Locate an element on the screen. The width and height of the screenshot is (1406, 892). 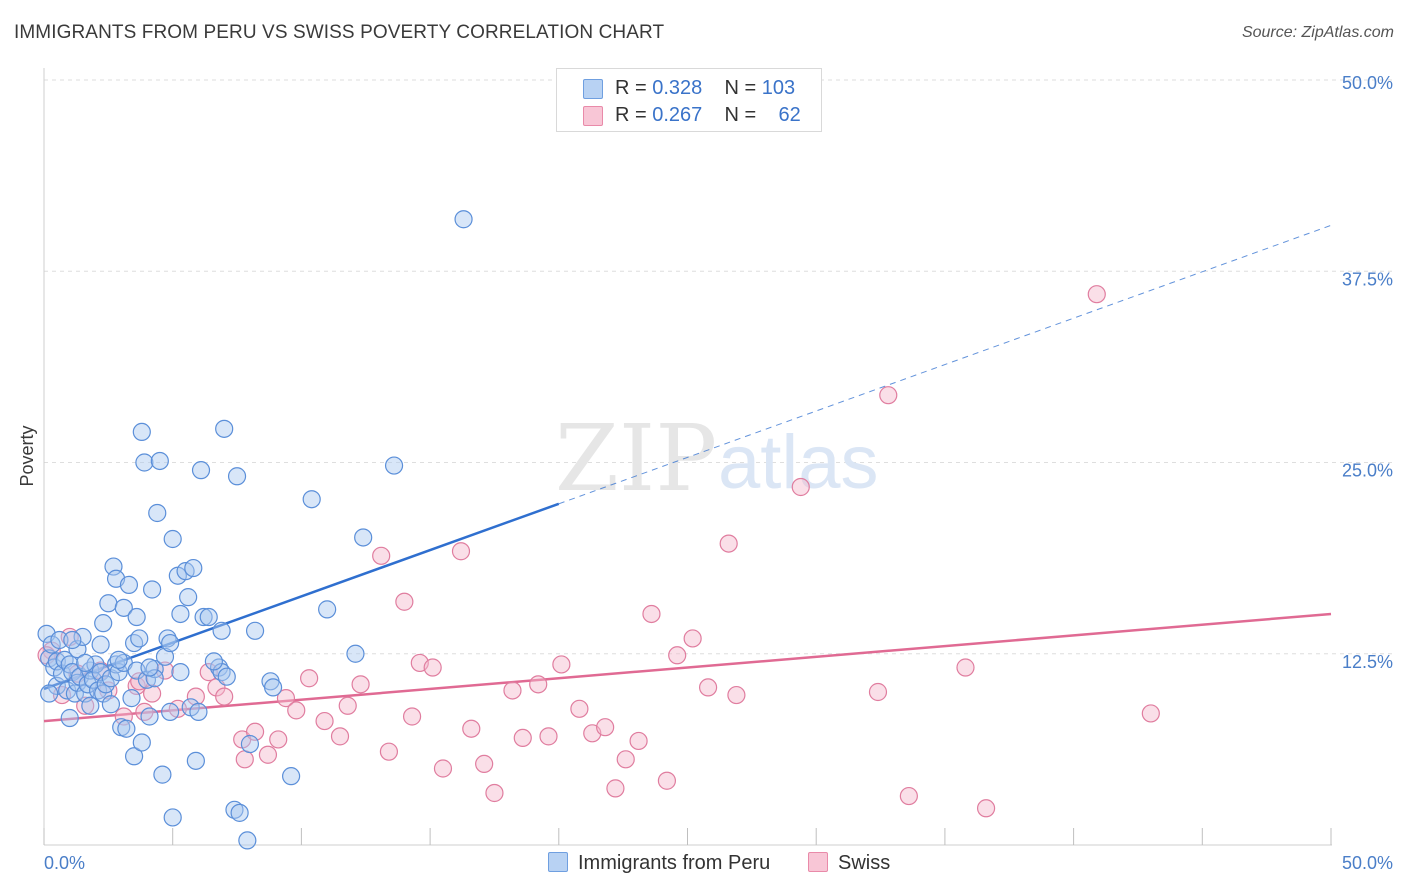
swiss-n-value: 62 is located at coordinates (789, 115).